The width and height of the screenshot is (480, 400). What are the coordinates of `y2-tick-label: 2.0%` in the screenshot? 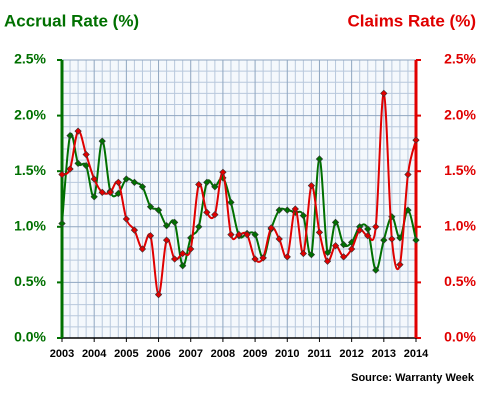 It's located at (460, 114).